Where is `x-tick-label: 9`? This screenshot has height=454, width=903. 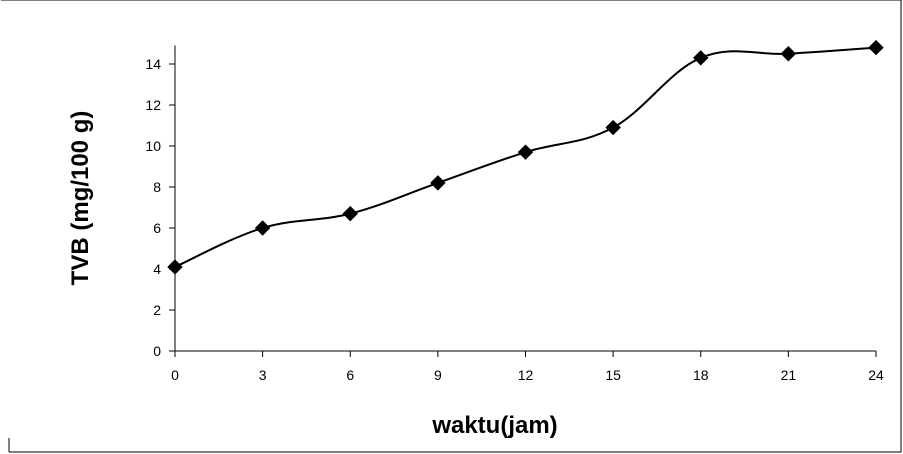 x-tick-label: 9 is located at coordinates (438, 375).